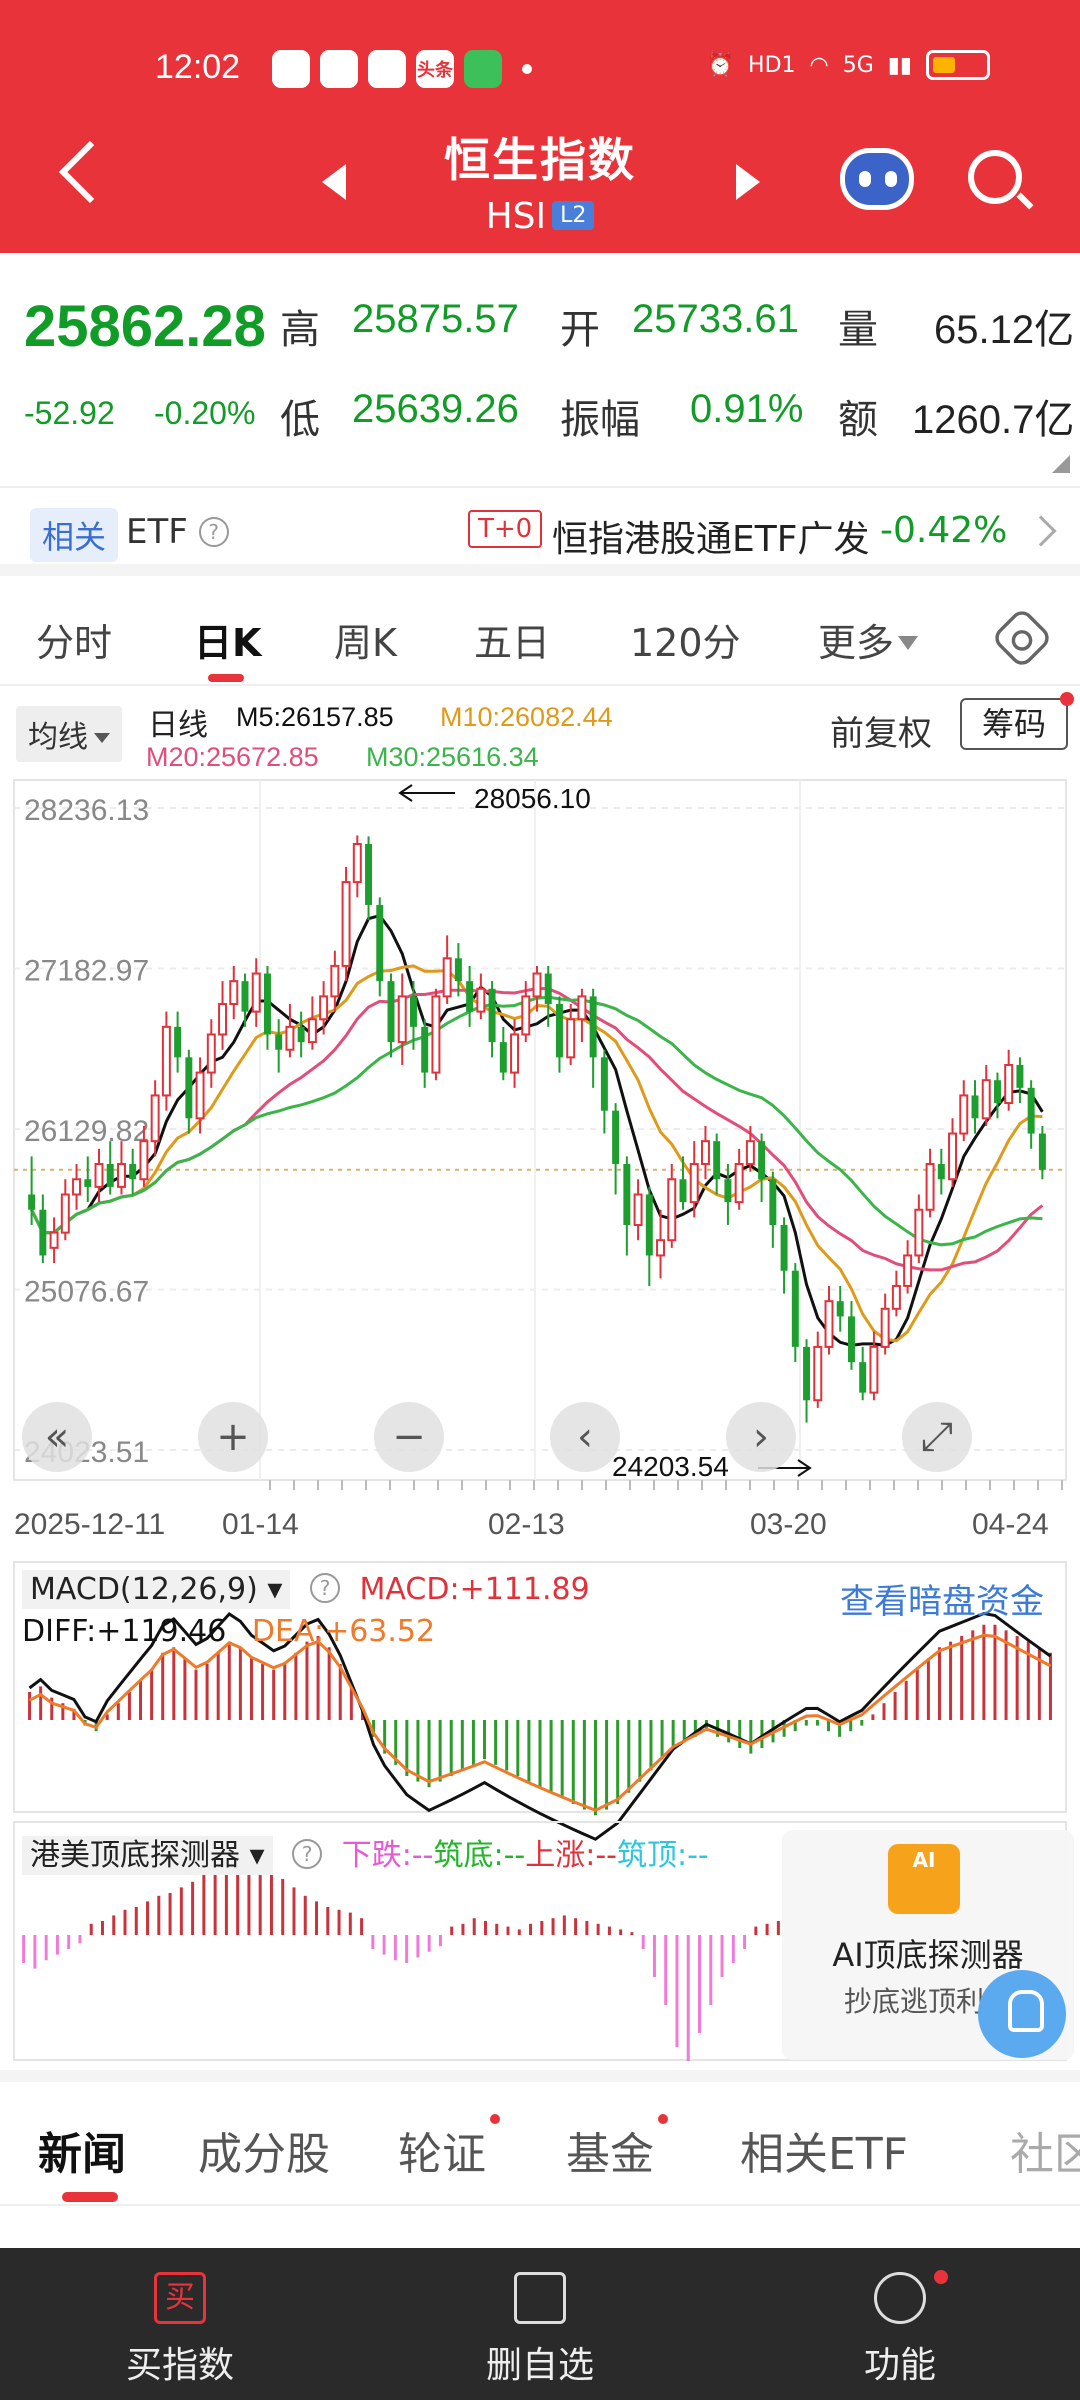 The height and width of the screenshot is (2400, 1080). What do you see at coordinates (942, 1602) in the screenshot?
I see `dark-pool-link: 查看暗盘资金` at bounding box center [942, 1602].